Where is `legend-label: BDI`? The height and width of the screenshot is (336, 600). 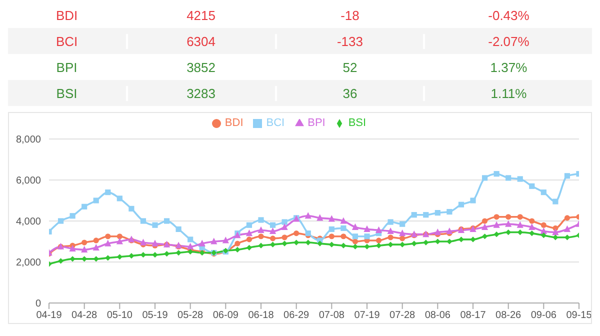
legend-label: BDI is located at coordinates (234, 123).